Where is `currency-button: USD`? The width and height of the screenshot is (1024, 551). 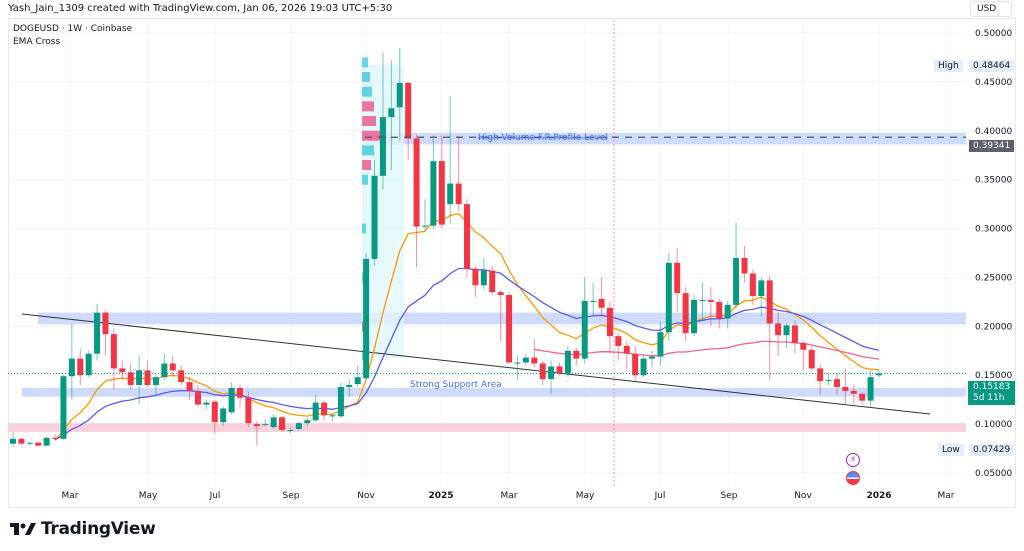 currency-button: USD is located at coordinates (991, 9).